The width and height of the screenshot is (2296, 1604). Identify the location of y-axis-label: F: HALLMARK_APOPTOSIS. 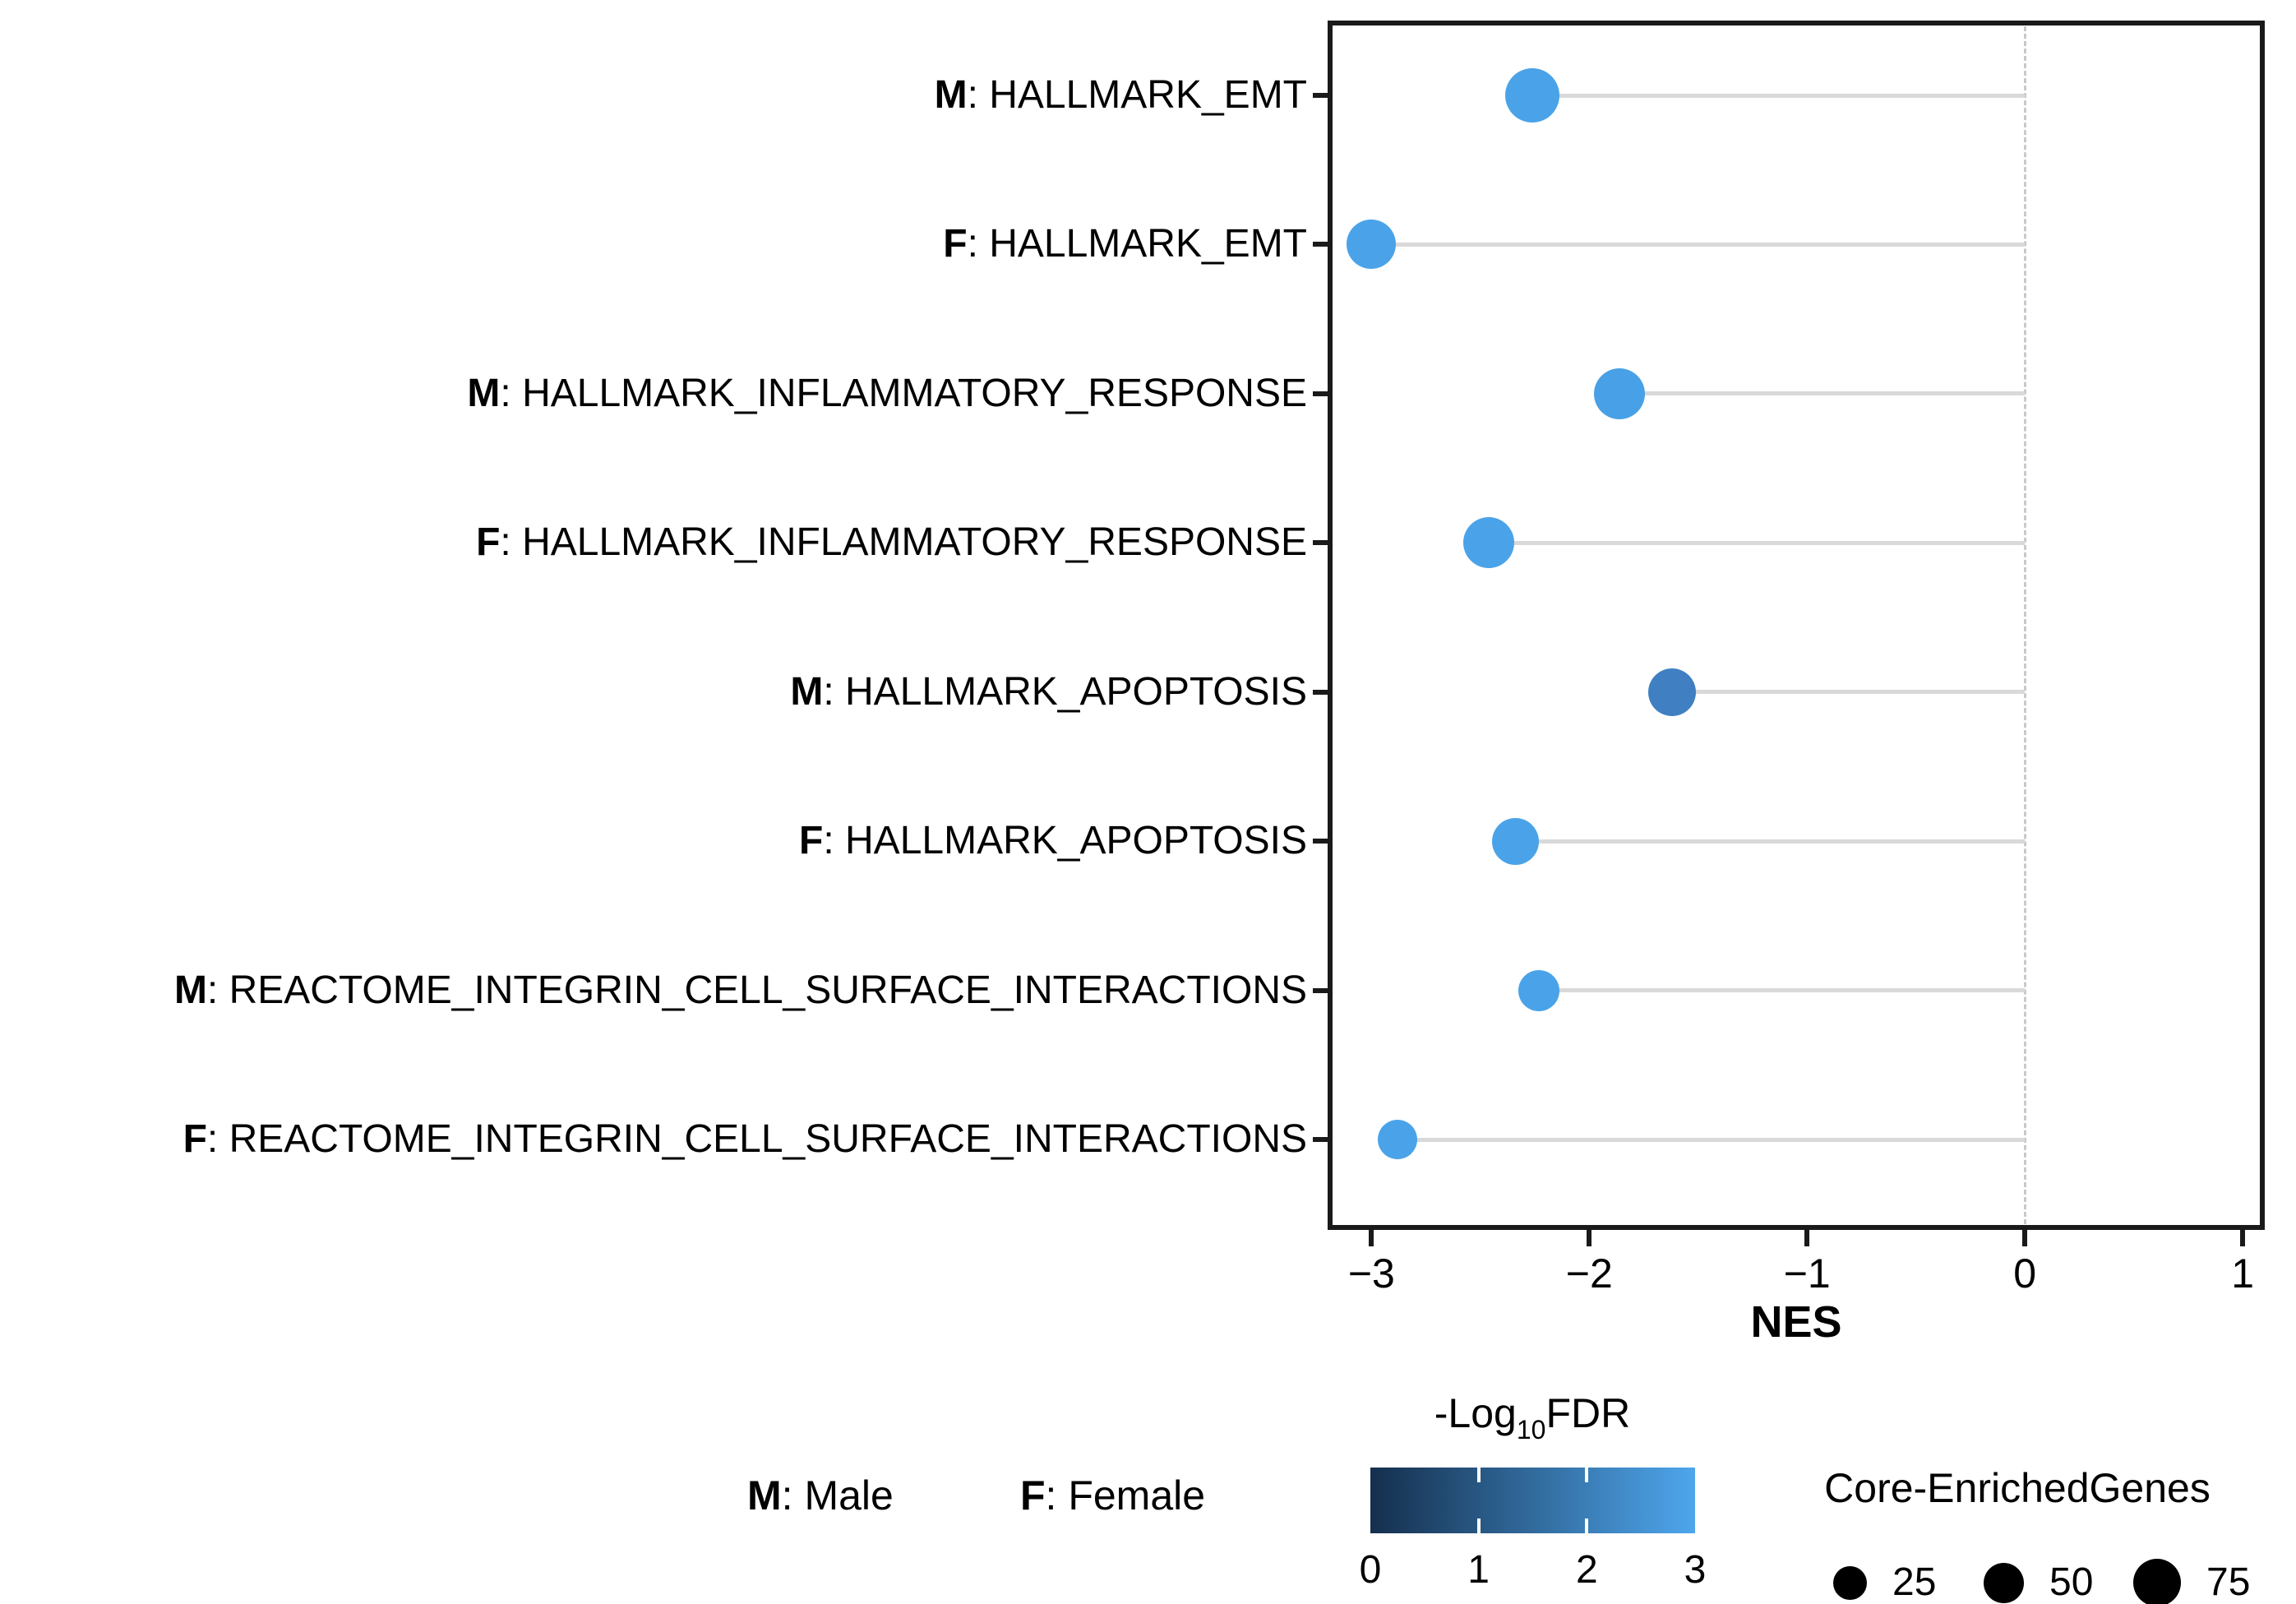
(661, 841).